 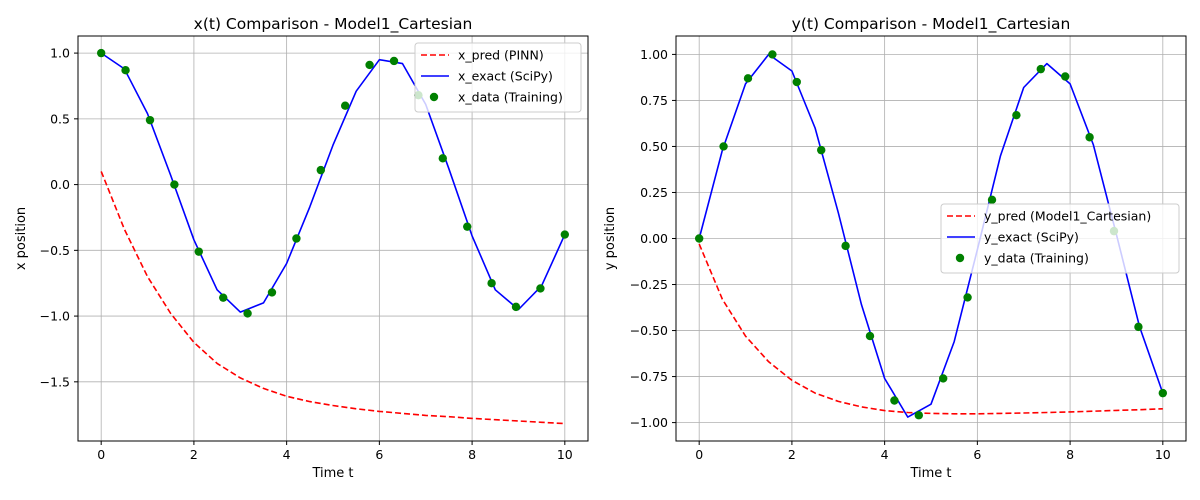 What do you see at coordinates (333, 24) in the screenshot?
I see `chart-title: x(t) Comparison - Model1_Cartesian` at bounding box center [333, 24].